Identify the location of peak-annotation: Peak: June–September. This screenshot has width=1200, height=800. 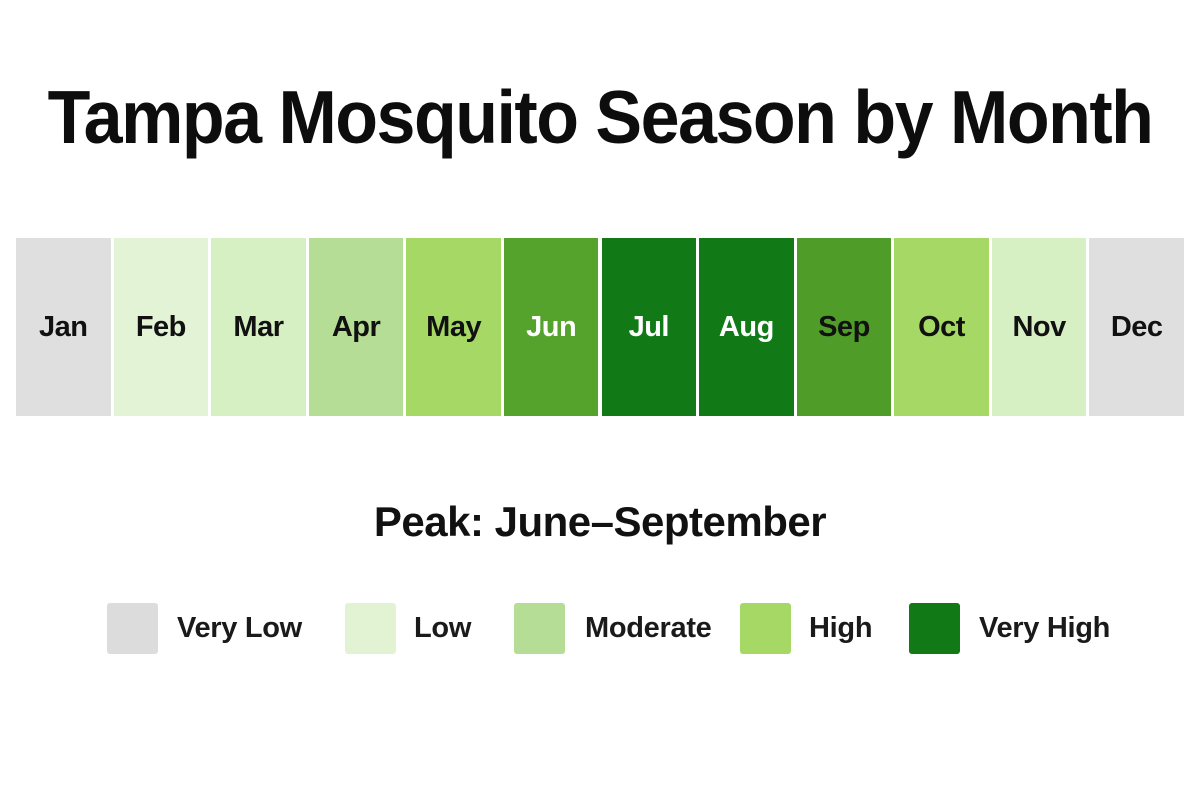
(600, 521).